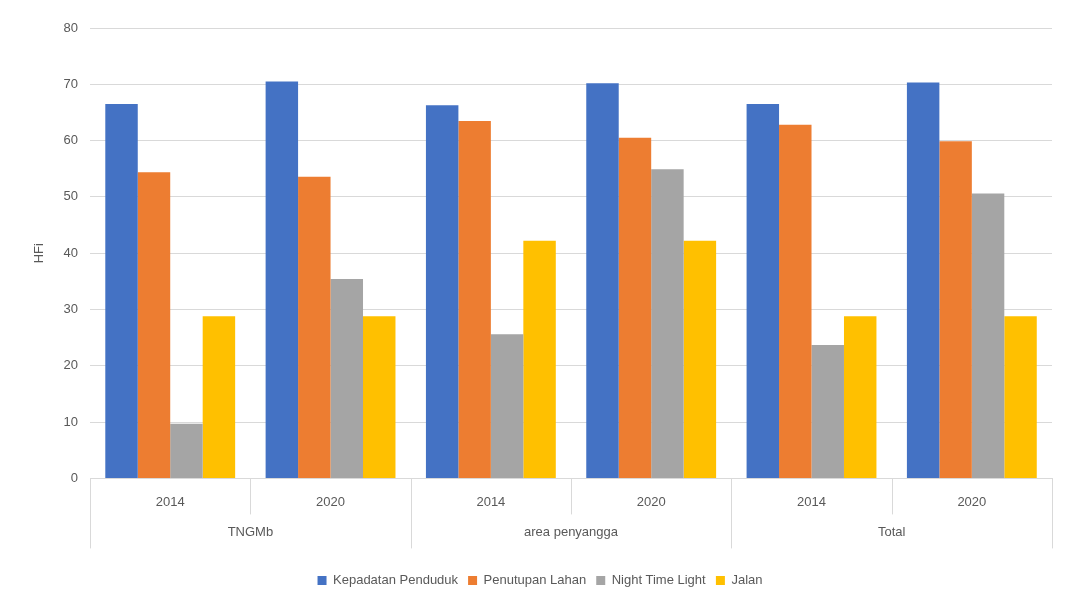 Image resolution: width=1070 pixels, height=609 pixels. I want to click on y-tick-label: 10, so click(71, 421).